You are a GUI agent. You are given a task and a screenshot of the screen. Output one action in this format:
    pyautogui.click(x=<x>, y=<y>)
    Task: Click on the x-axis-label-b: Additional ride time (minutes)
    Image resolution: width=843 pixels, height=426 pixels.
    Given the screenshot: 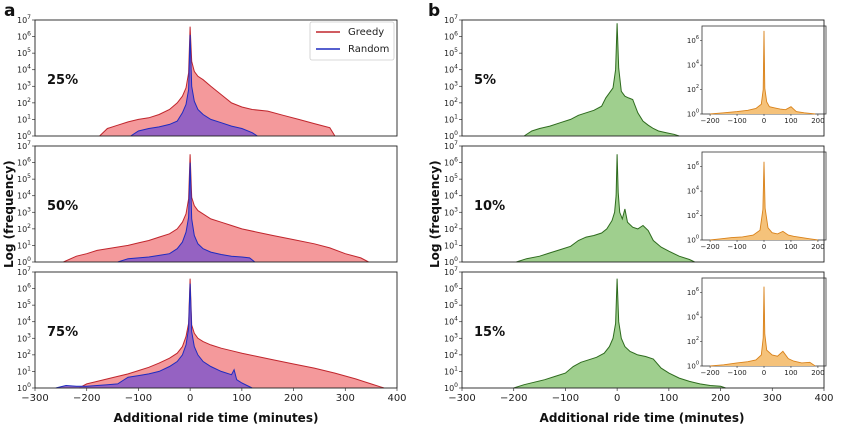 What is the action you would take?
    pyautogui.click(x=642, y=418)
    